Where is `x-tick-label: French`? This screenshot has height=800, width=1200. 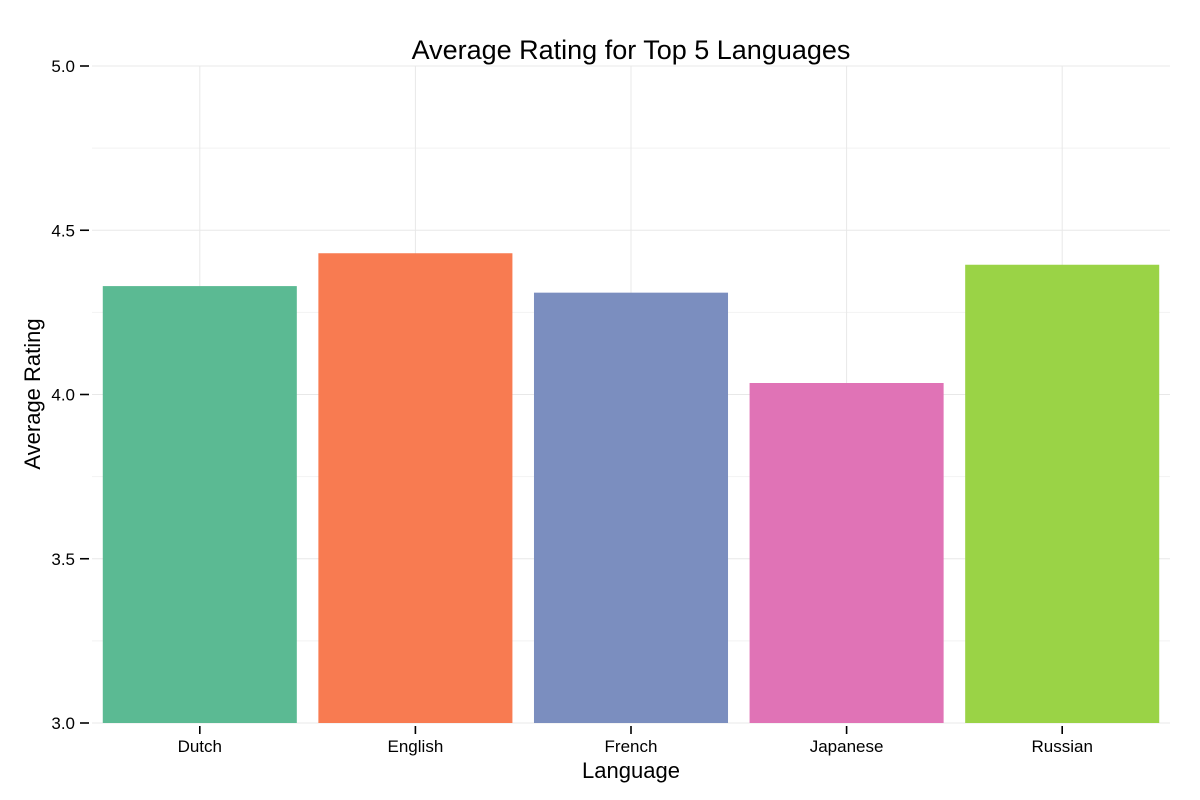
x-tick-label: French is located at coordinates (631, 746).